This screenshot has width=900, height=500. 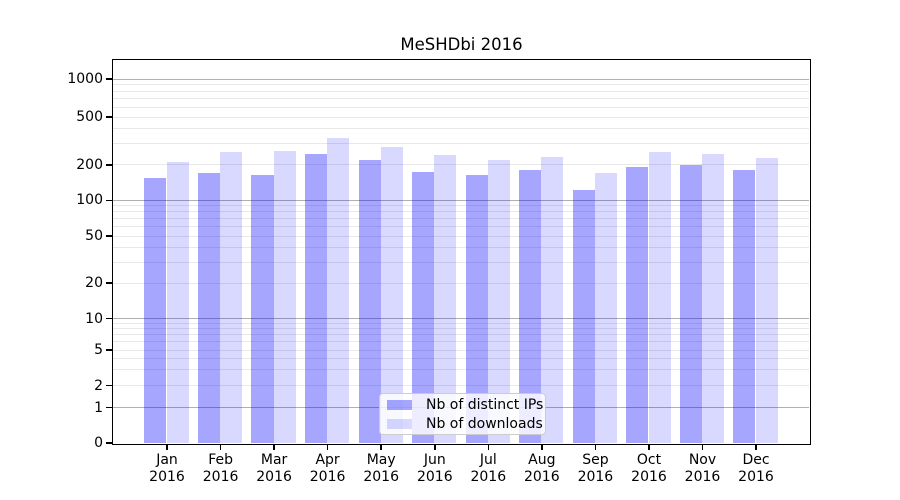 What do you see at coordinates (85, 79) in the screenshot?
I see `y-tick-label-1000: 1000` at bounding box center [85, 79].